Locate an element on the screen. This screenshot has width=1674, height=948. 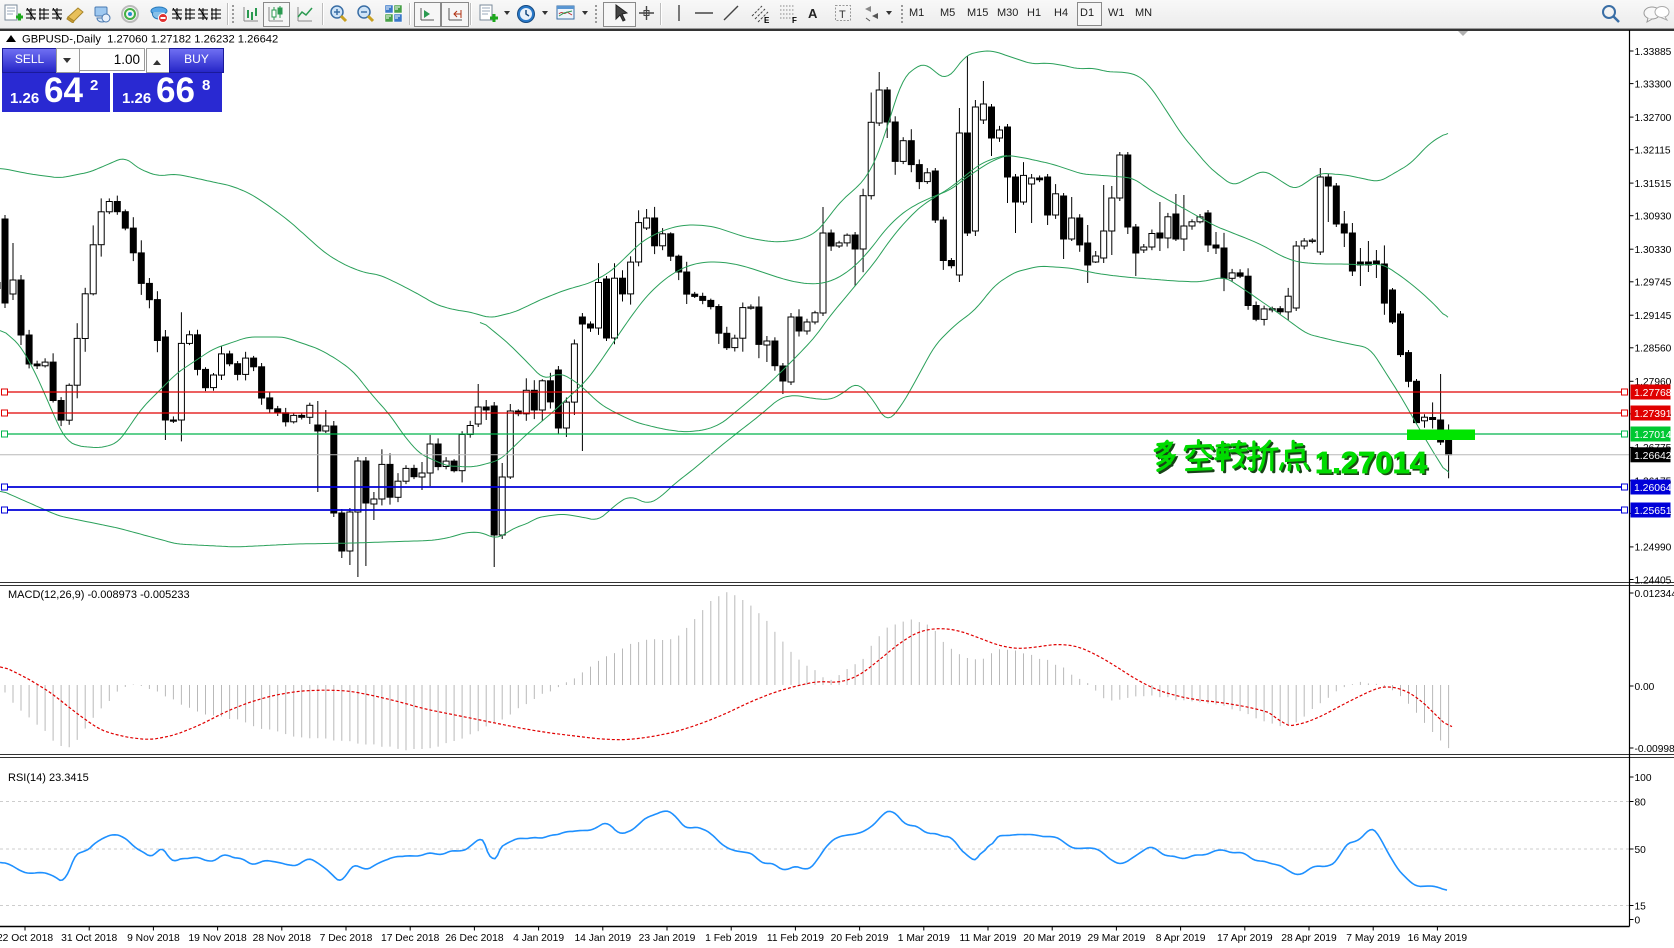
svg-text: 1.25651 is located at coordinates (1653, 511).